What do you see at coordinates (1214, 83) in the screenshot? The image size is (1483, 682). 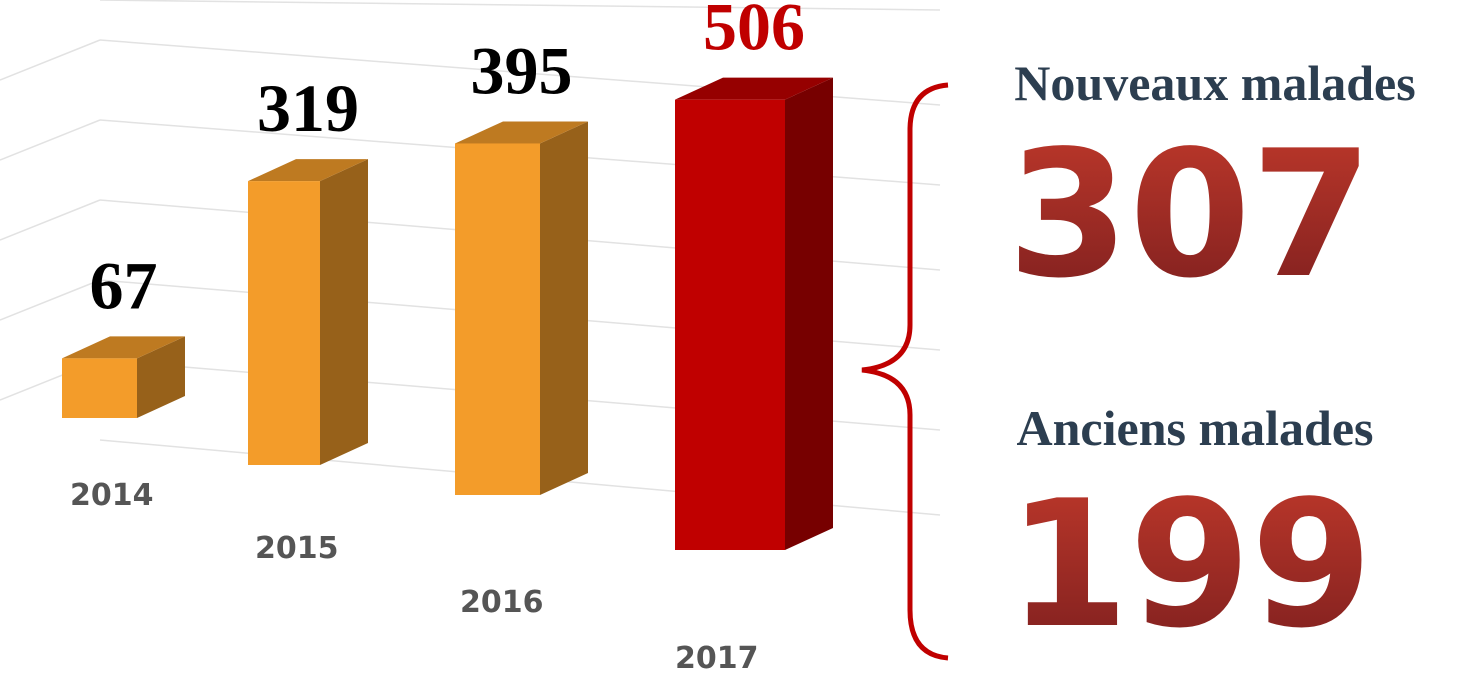 I see `annotation-label: Nouveaux malades` at bounding box center [1214, 83].